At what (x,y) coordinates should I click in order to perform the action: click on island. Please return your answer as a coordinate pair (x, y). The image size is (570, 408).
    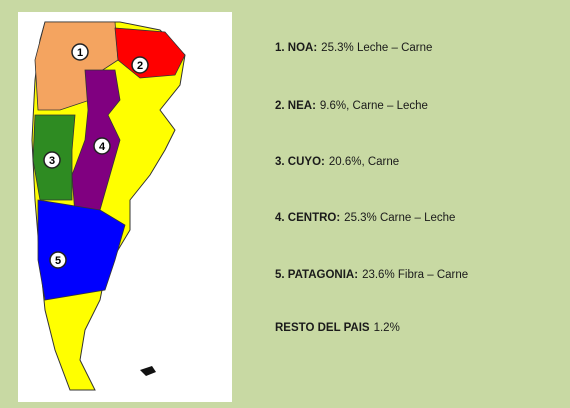
    Looking at the image, I should click on (148, 371).